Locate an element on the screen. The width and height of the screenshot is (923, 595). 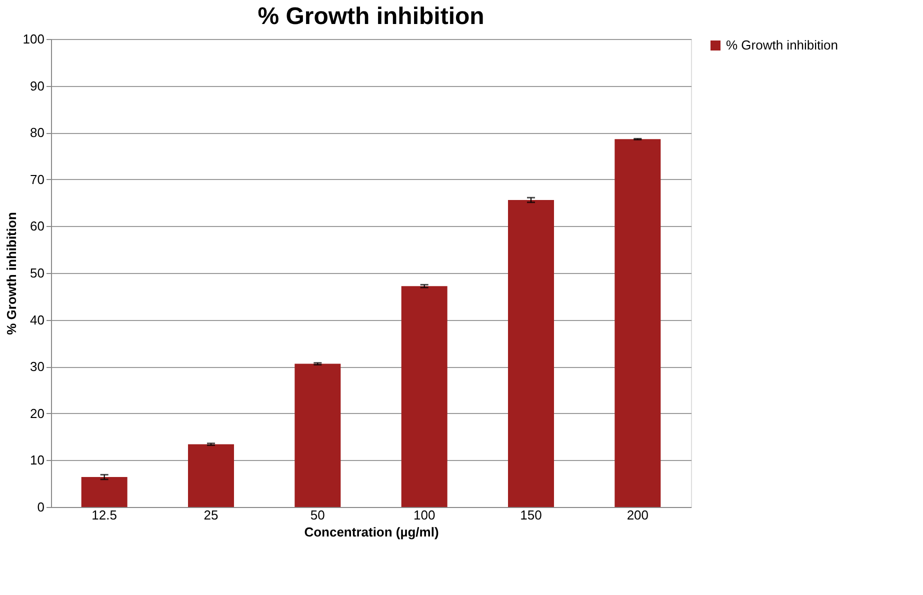
chart-title: % Growth inhibition is located at coordinates (371, 16).